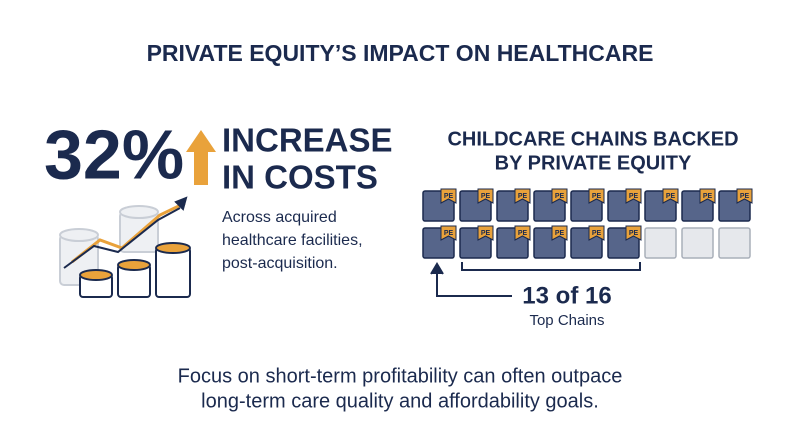 The image size is (800, 447). I want to click on stat-description: Across acquired, so click(279, 217).